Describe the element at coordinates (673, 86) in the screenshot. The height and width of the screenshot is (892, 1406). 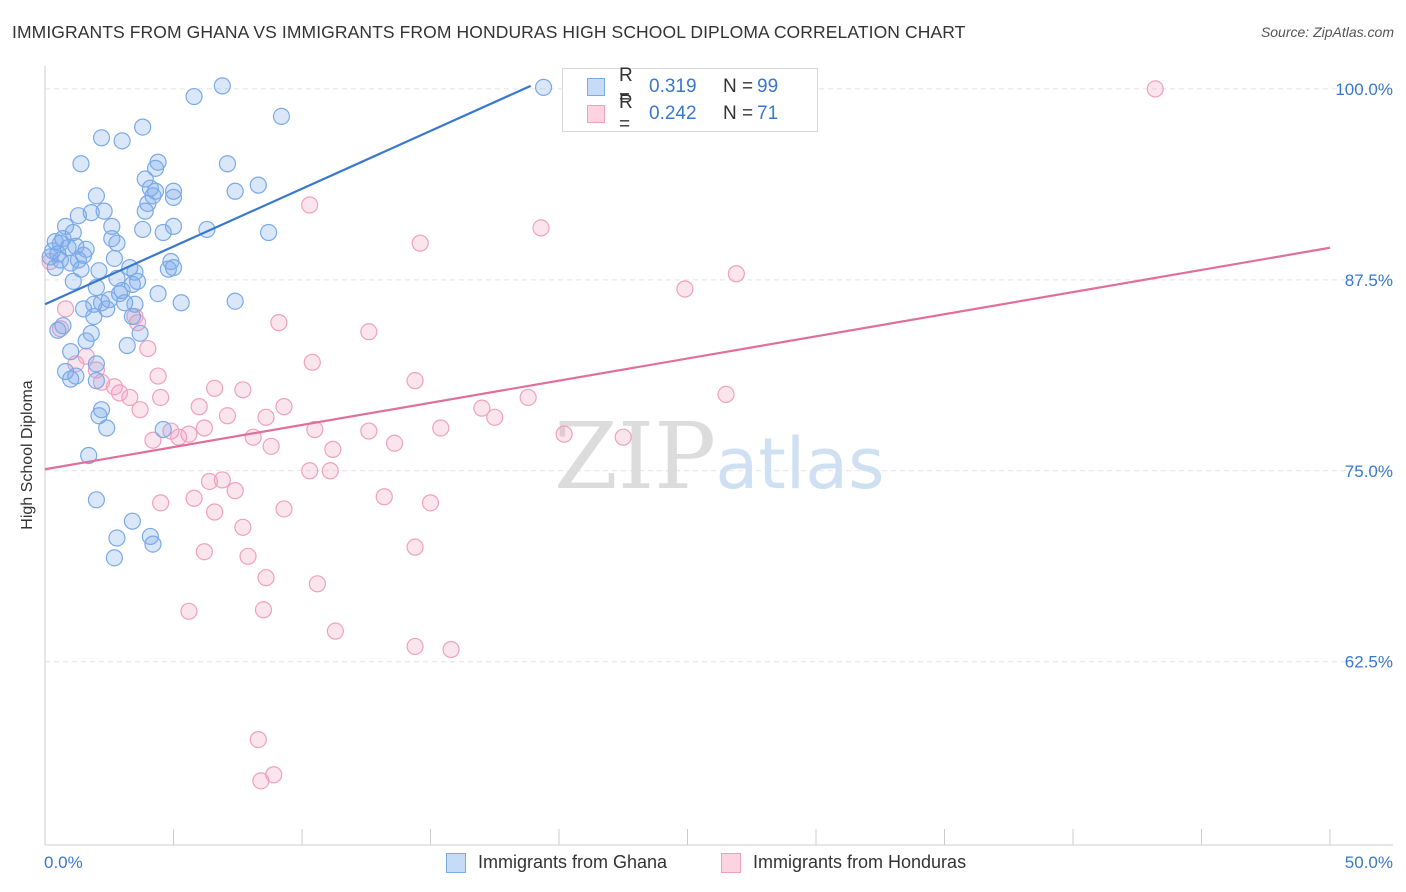
I see `legend-r-value-ghana: 0.319` at that location.